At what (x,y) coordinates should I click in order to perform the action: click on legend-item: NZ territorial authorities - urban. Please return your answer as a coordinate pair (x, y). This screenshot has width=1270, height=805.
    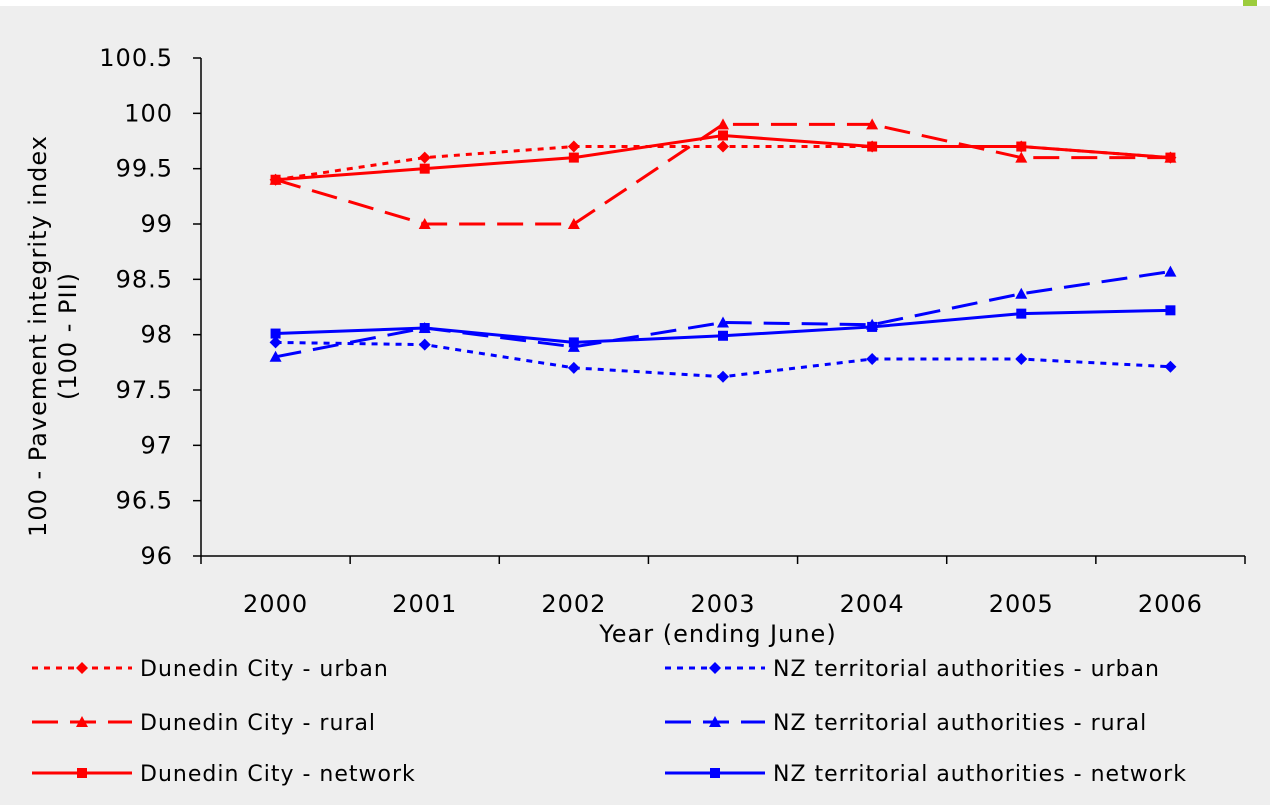
    Looking at the image, I should click on (912, 669).